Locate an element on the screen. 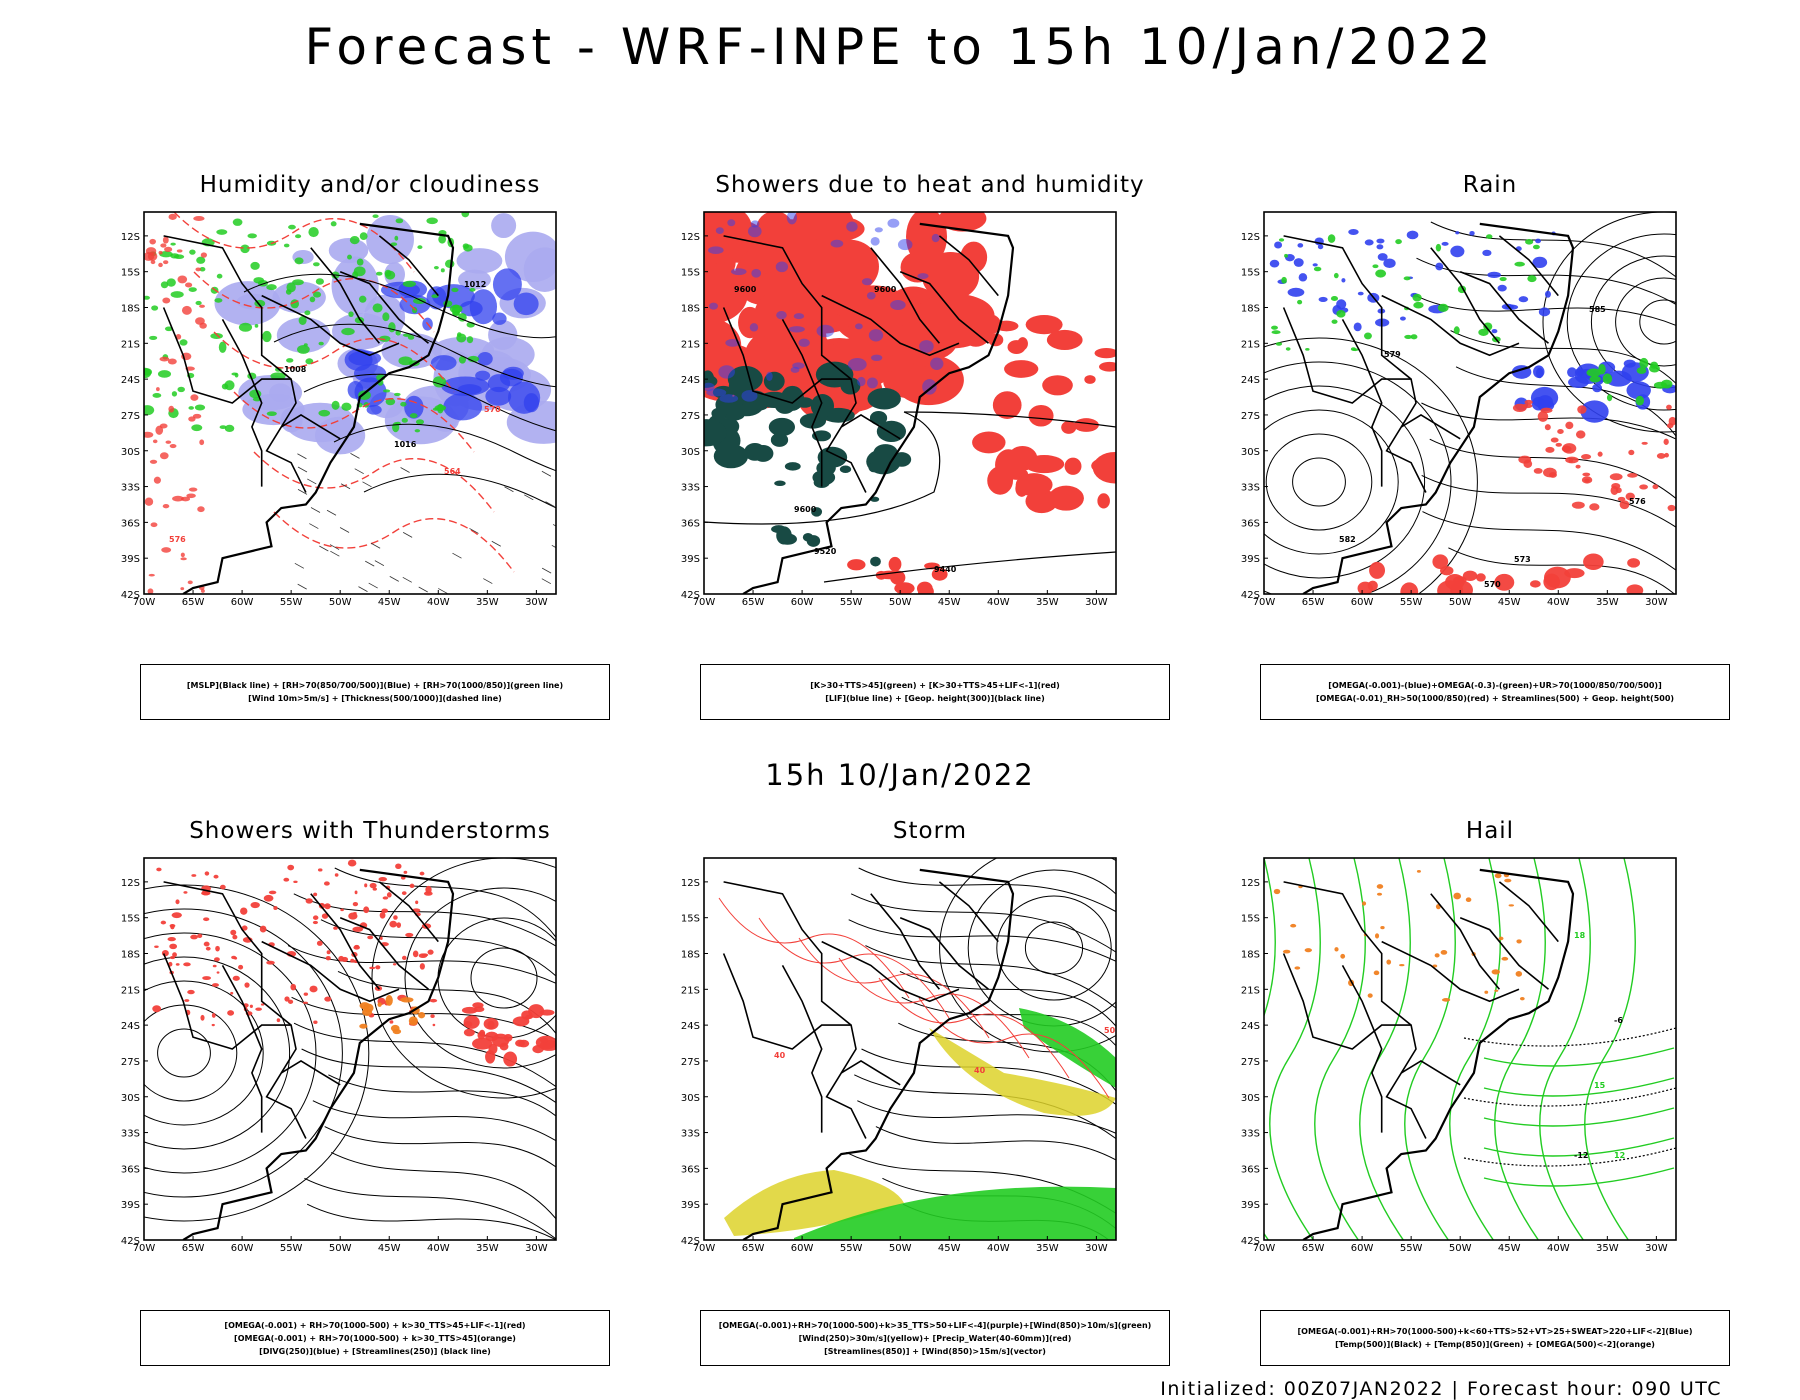 The height and width of the screenshot is (1400, 1800). lat-label: 12S is located at coordinates (690, 883).